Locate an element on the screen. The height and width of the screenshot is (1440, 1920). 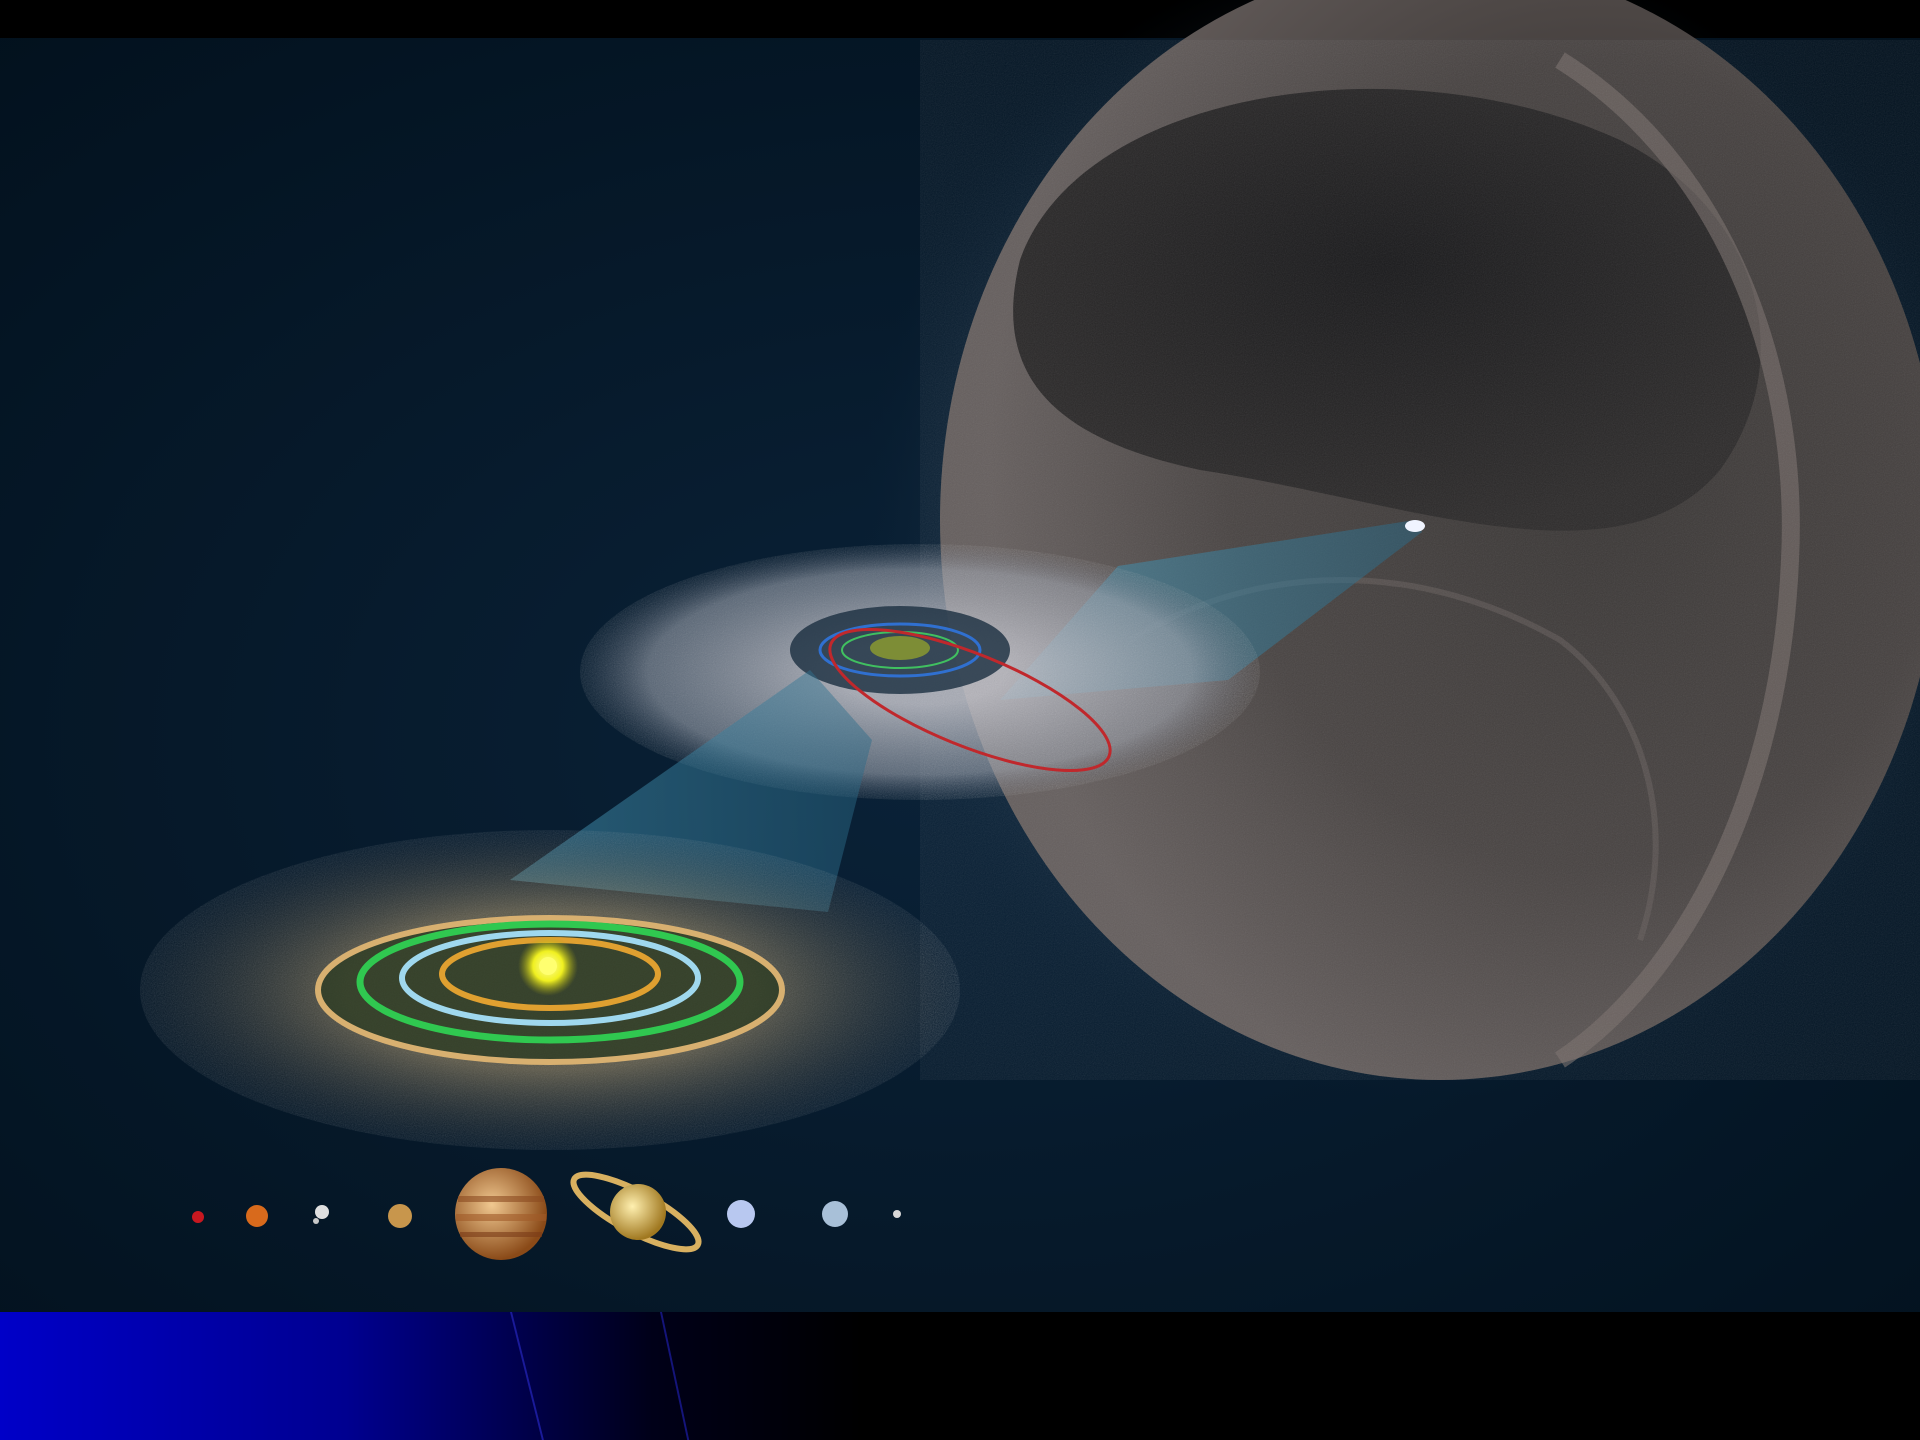
kuiper-inner-system is located at coordinates (900, 648).